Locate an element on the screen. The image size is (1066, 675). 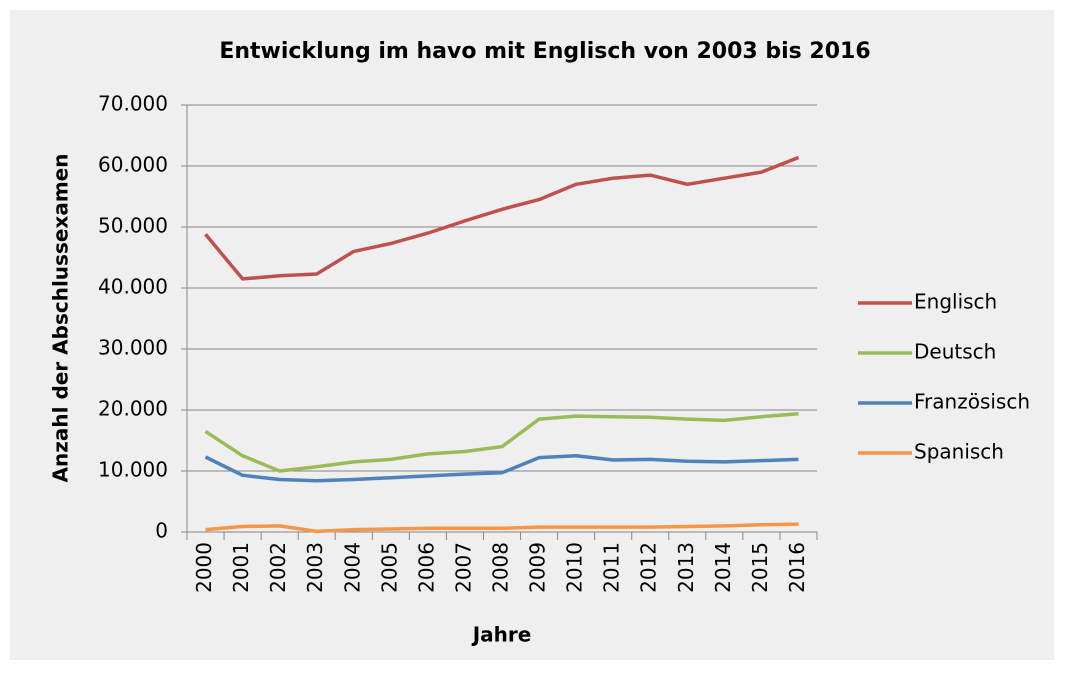
legend-label: Englisch is located at coordinates (955, 302).